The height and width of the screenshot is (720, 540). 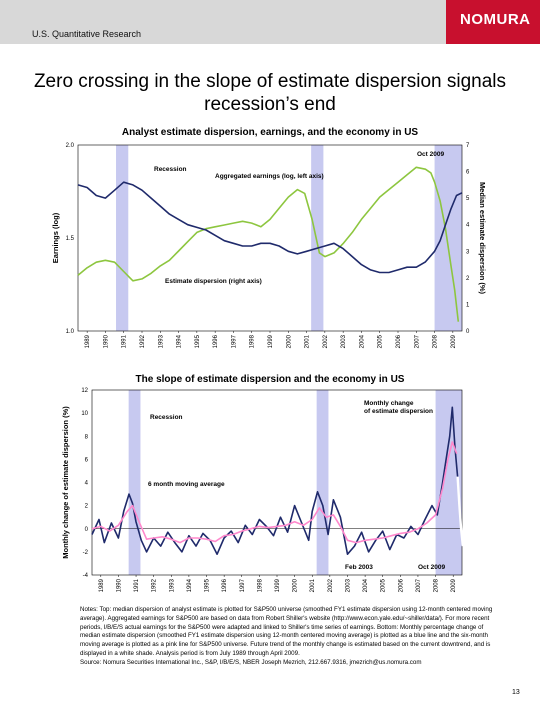 I want to click on annotation-feb-2003: Feb 2003, so click(x=359, y=567).